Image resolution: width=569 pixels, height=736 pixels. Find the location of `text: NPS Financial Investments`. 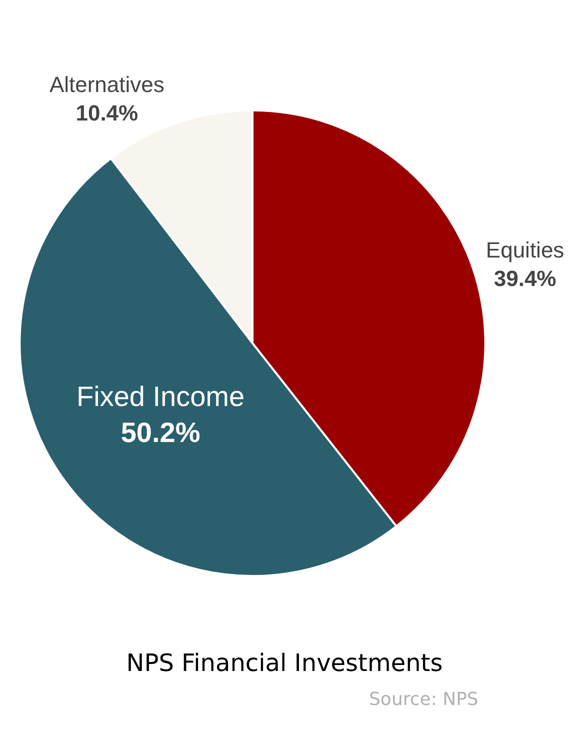

text: NPS Financial Investments is located at coordinates (284, 662).